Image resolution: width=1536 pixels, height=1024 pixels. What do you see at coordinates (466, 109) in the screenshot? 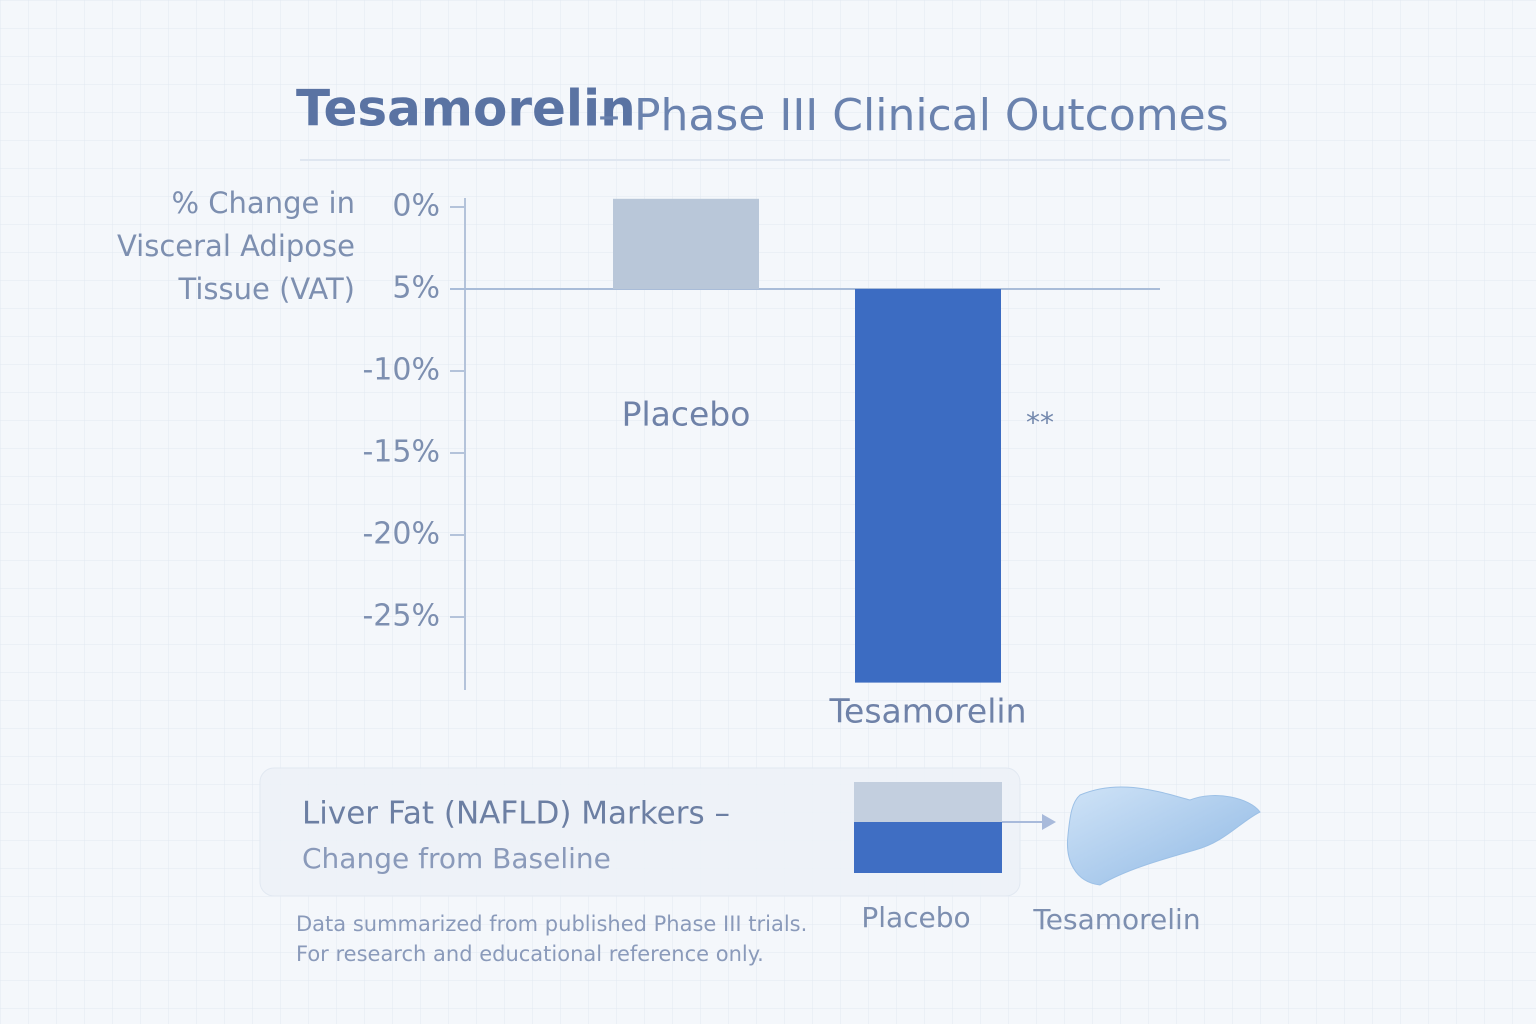
I see `title-lead: Tesamorelin` at bounding box center [466, 109].